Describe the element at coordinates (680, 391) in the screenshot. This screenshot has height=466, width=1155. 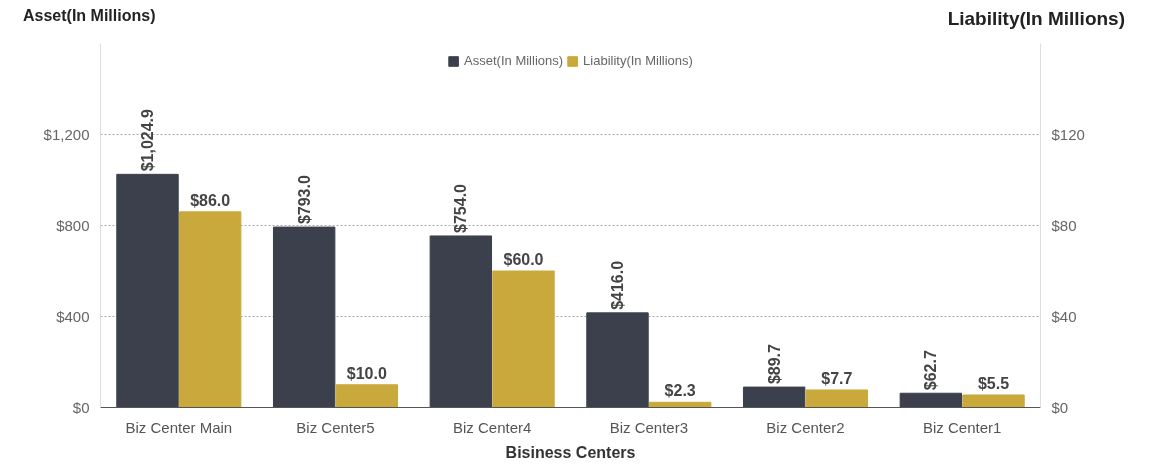
I see `data-label: $2.3` at that location.